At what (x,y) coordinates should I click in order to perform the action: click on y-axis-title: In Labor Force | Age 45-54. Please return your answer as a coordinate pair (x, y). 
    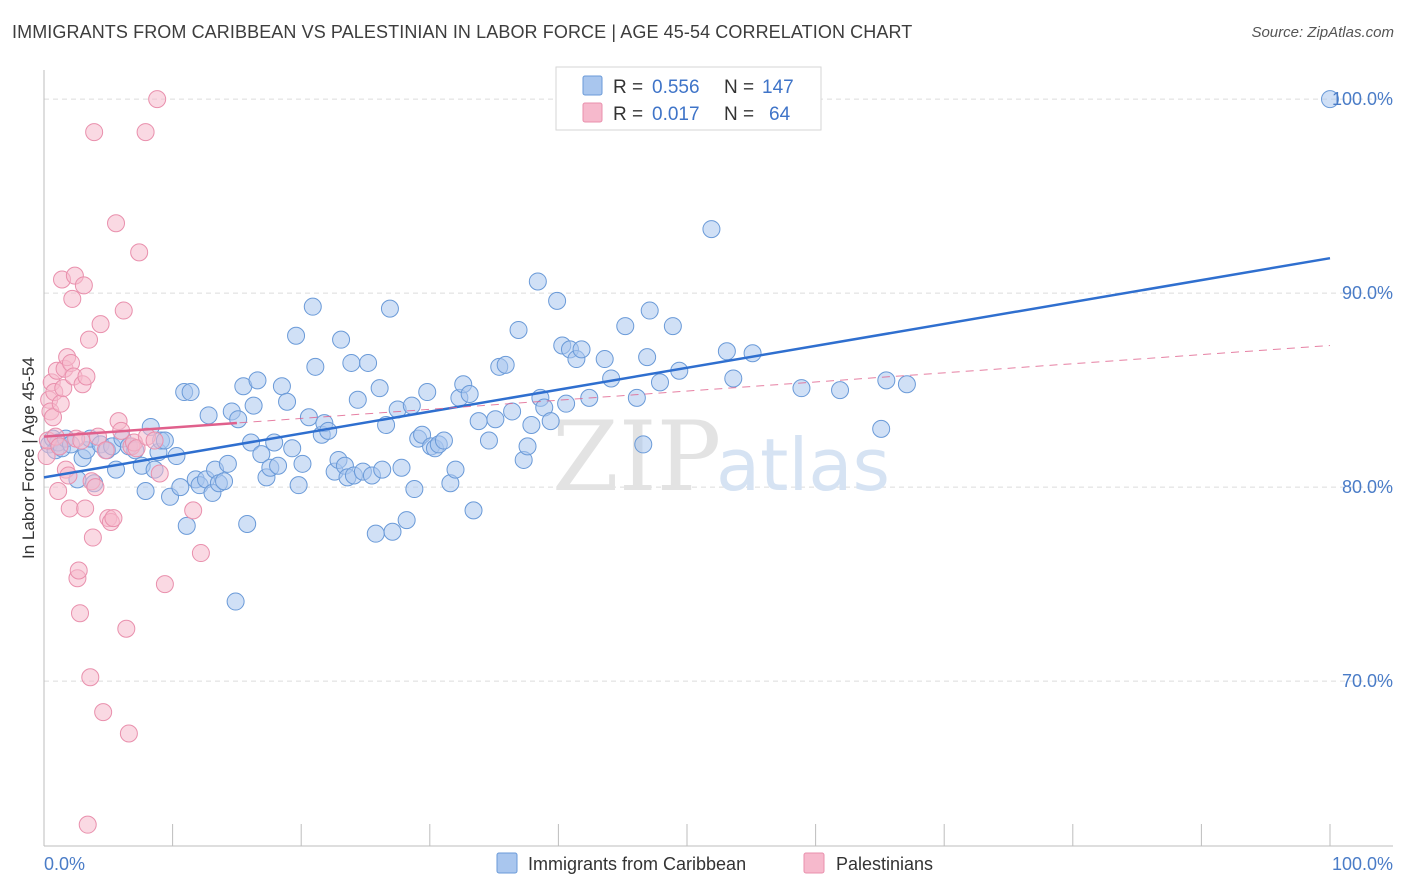
    Looking at the image, I should click on (28, 458).